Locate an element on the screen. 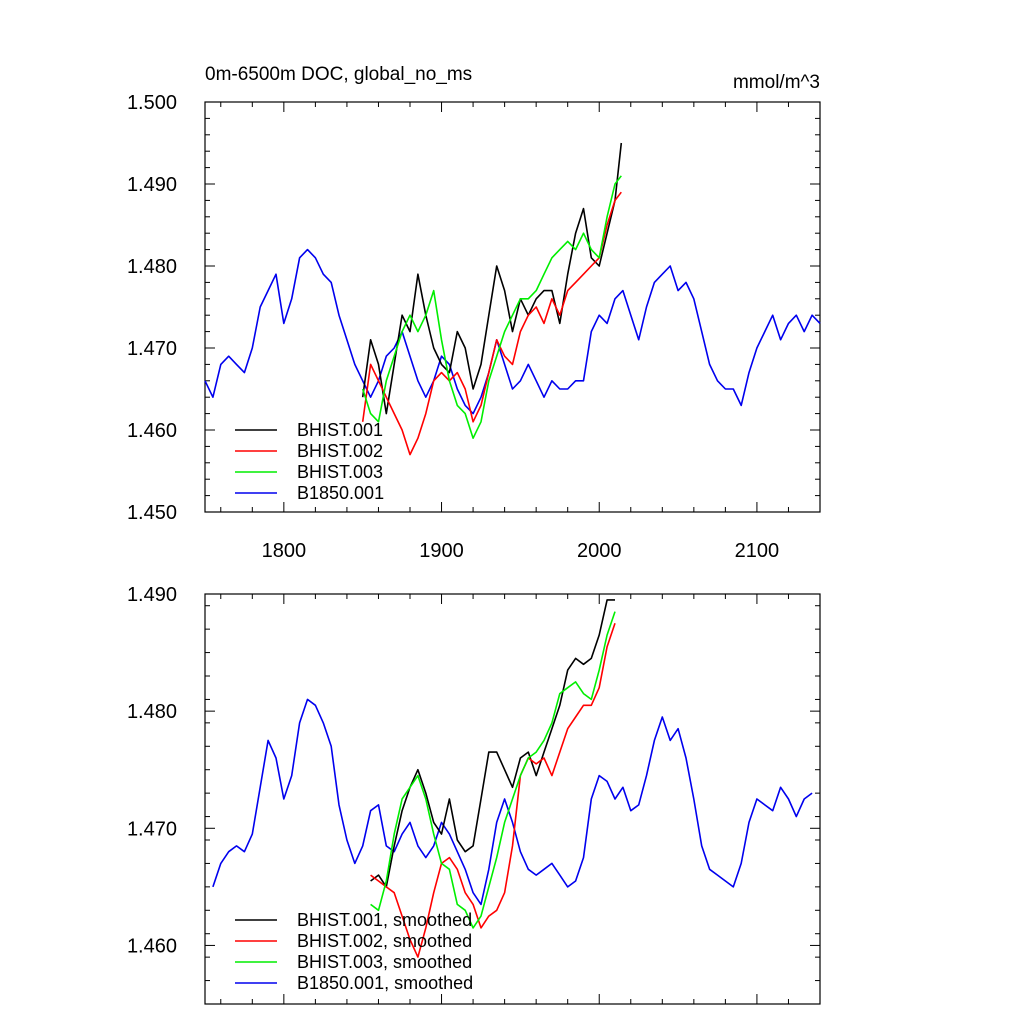  x-tick-label: 2000 is located at coordinates (599, 551).